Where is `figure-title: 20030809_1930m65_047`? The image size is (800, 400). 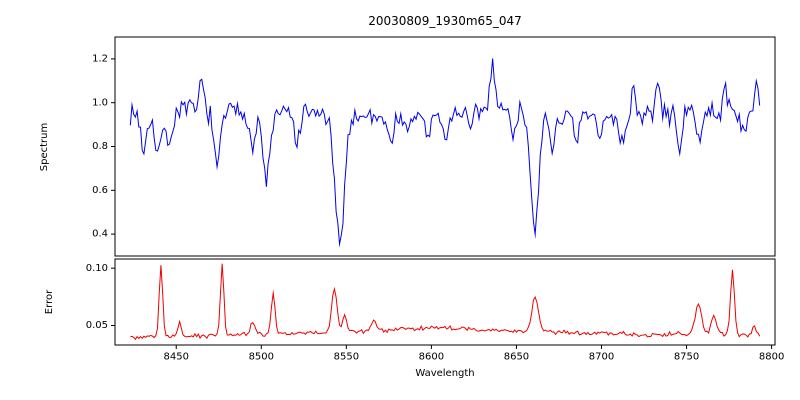
figure-title: 20030809_1930m65_047 is located at coordinates (445, 21).